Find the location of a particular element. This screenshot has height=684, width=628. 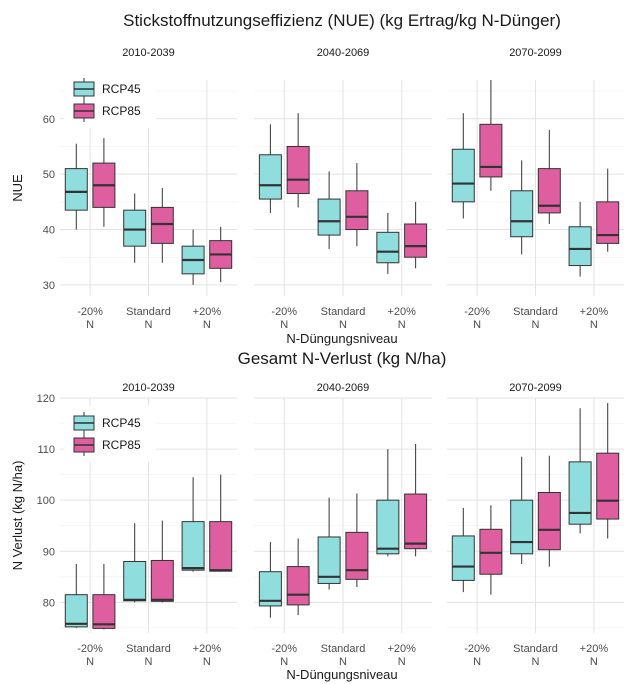

y-tick-label: 110 is located at coordinates (46, 450).